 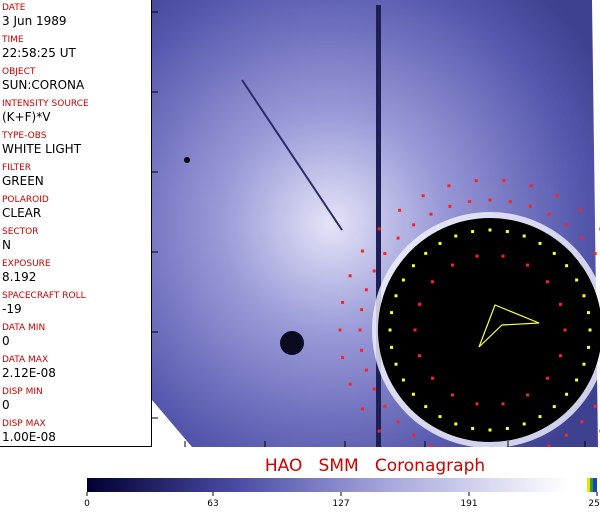 What do you see at coordinates (6, 245) in the screenshot?
I see `field-value: N` at bounding box center [6, 245].